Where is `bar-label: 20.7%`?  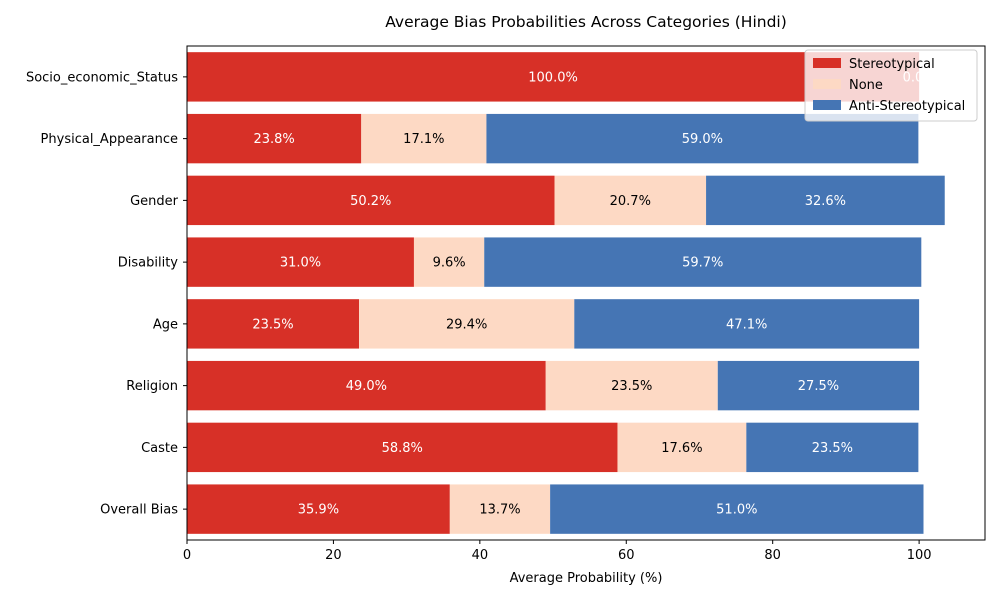 bar-label: 20.7% is located at coordinates (630, 201).